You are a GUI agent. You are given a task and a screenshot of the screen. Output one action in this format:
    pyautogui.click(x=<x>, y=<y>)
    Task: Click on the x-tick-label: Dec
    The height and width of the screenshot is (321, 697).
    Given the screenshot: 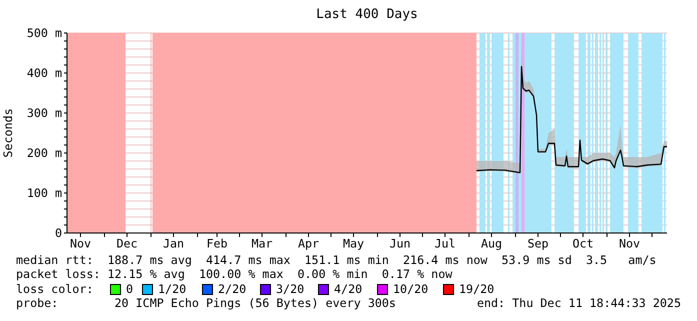 What is the action you would take?
    pyautogui.click(x=127, y=243)
    